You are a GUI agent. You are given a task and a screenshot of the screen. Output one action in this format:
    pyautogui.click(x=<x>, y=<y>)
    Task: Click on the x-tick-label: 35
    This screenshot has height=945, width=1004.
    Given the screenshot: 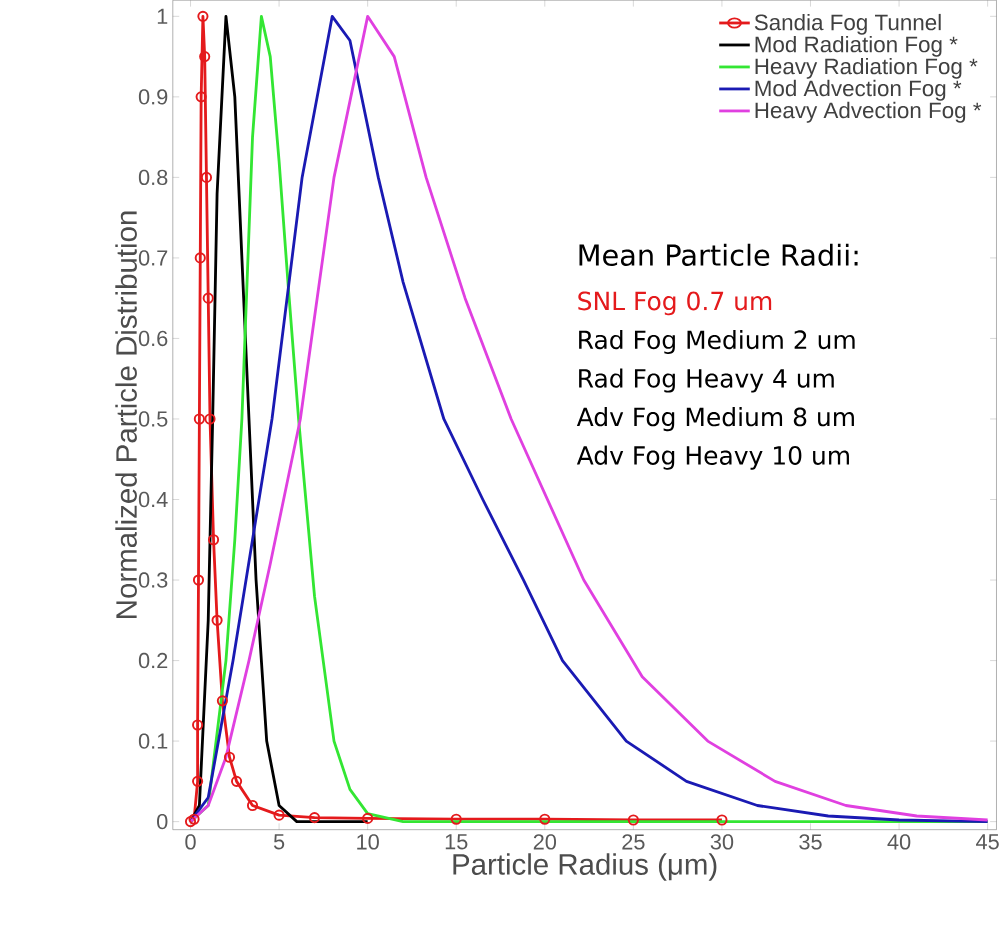 What is the action you would take?
    pyautogui.click(x=810, y=842)
    